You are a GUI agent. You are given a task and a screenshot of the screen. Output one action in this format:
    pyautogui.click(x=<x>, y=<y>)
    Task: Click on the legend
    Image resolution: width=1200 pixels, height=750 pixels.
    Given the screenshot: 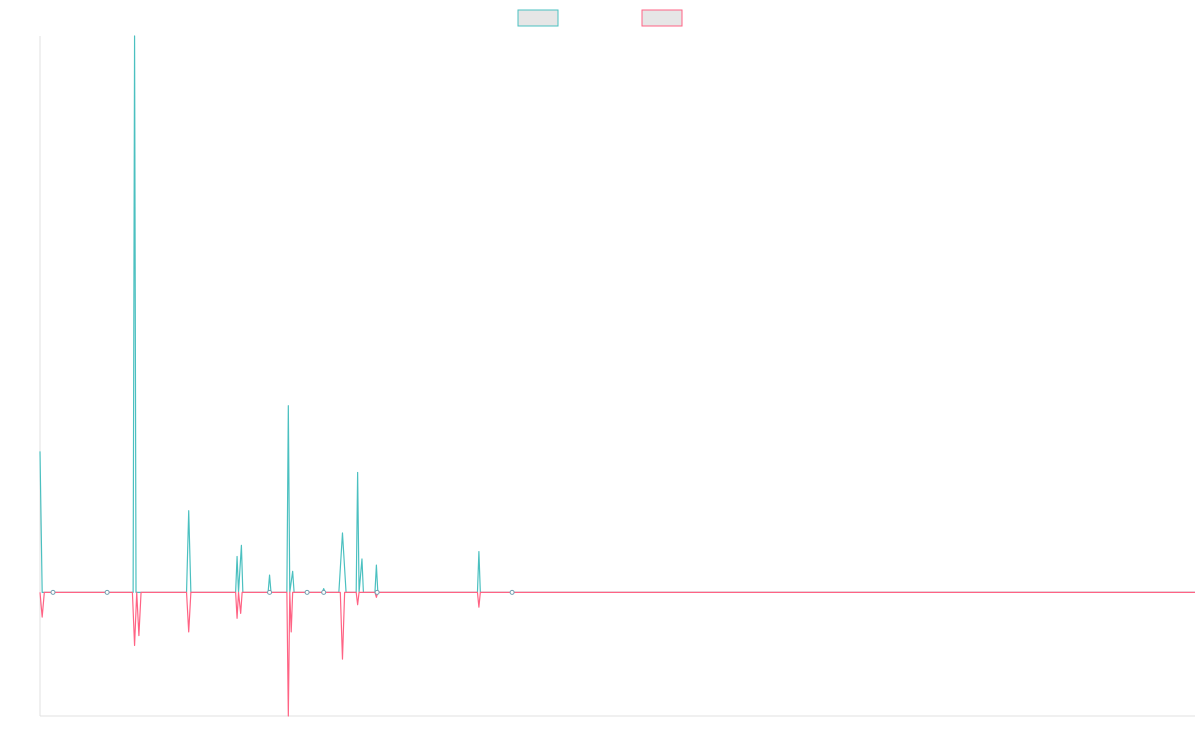 What is the action you would take?
    pyautogui.click(x=600, y=18)
    